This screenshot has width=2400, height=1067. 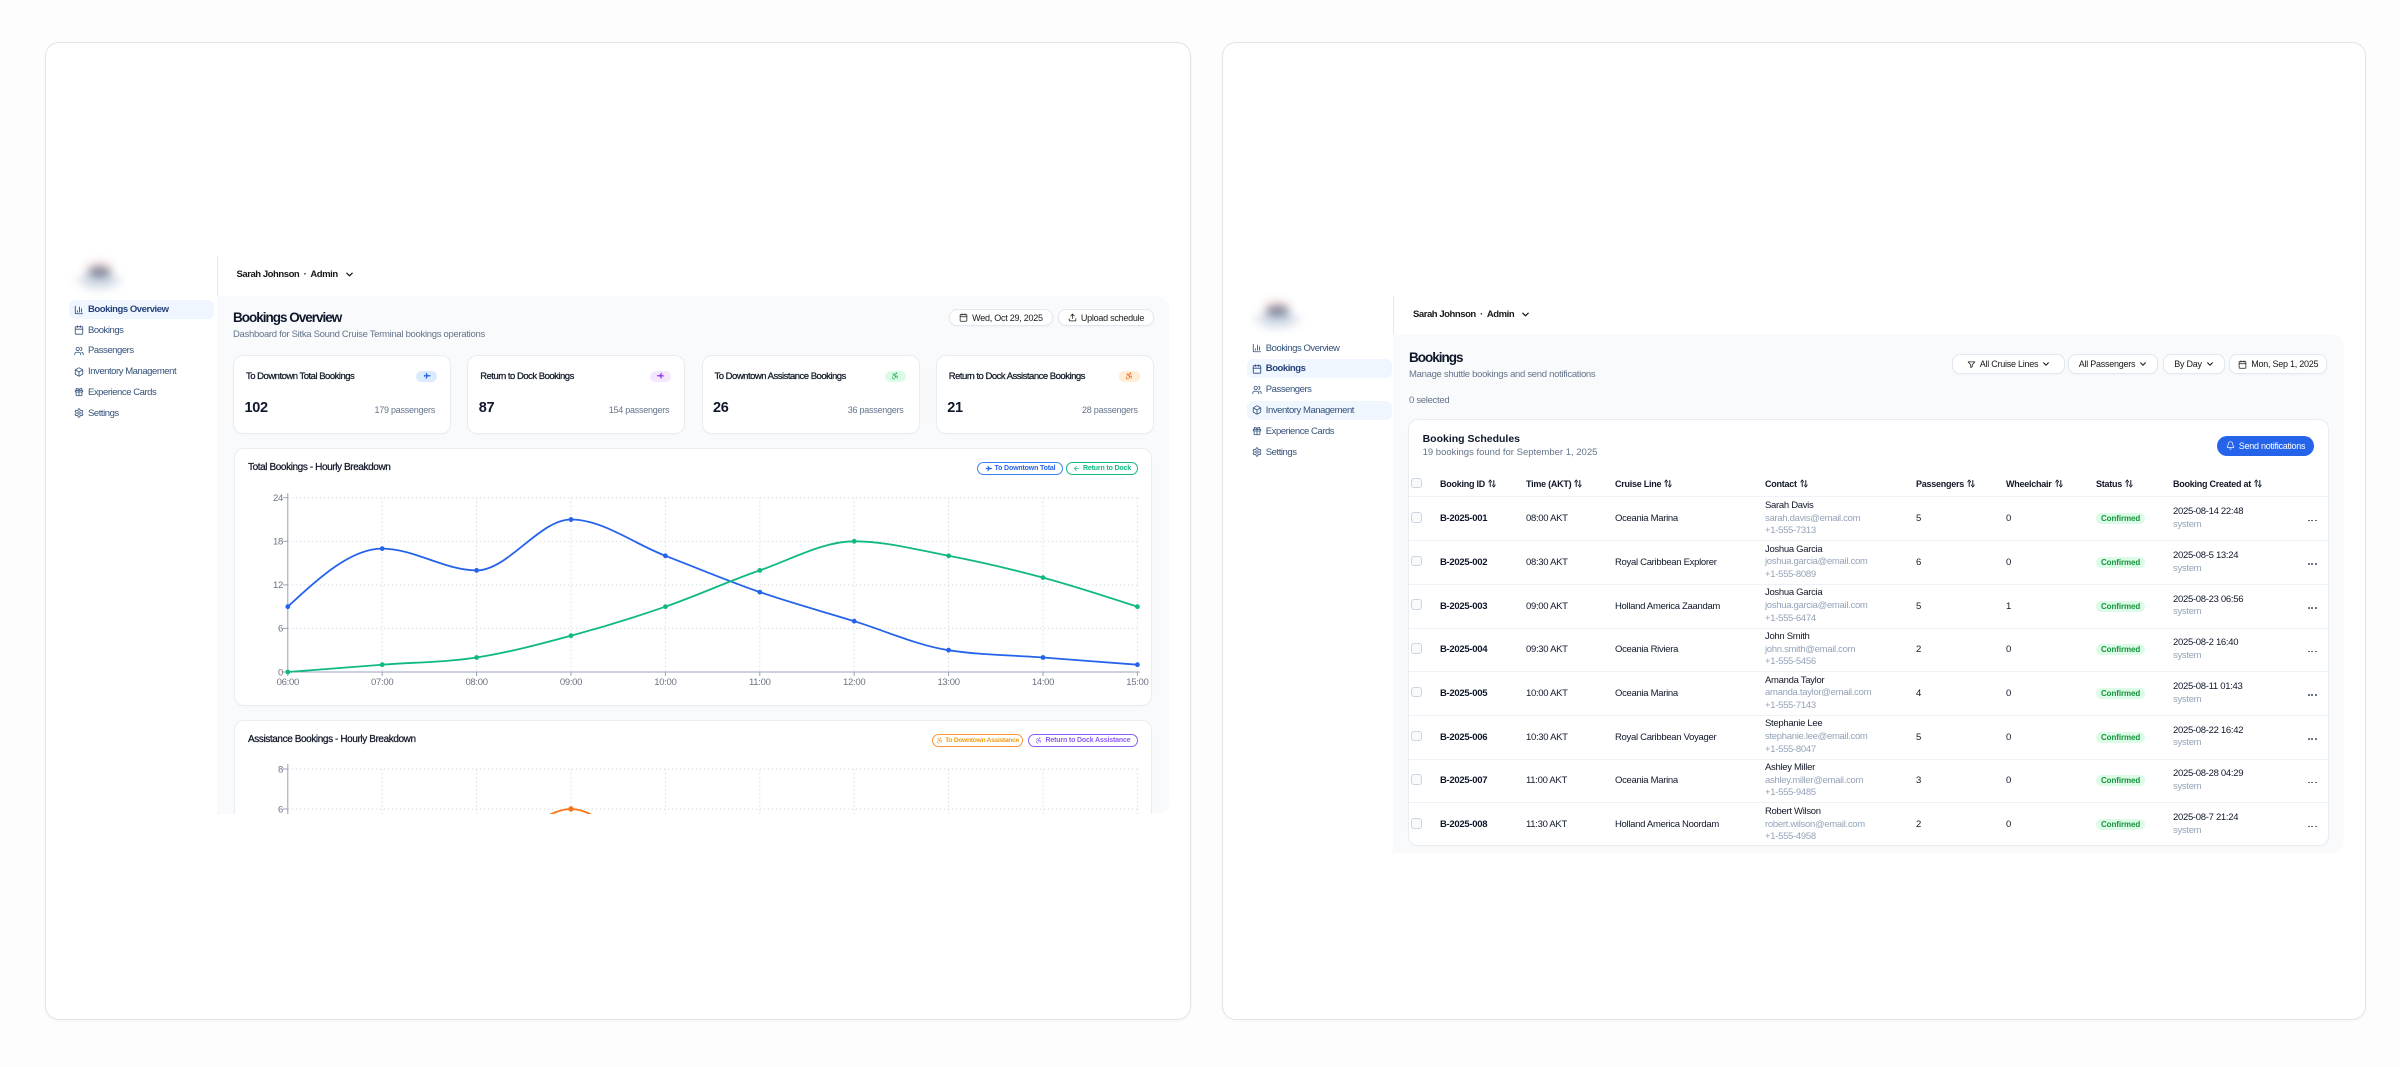 What do you see at coordinates (288, 682) in the screenshot?
I see `svg-text: 06:00` at bounding box center [288, 682].